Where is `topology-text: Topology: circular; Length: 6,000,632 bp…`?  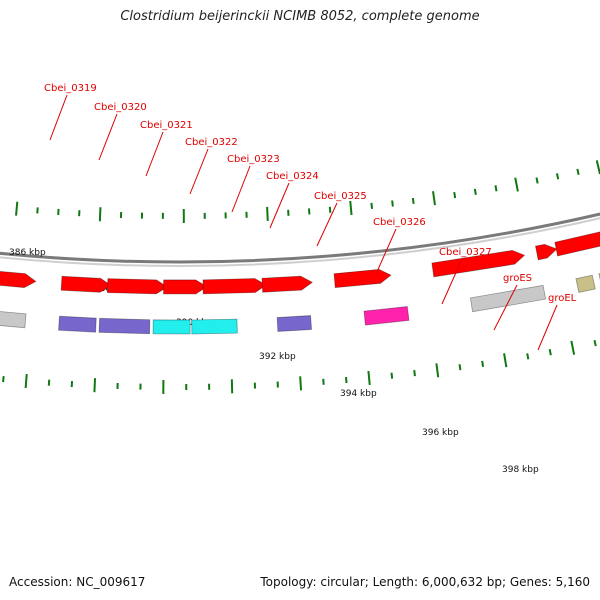 topology-text: Topology: circular; Length: 6,000,632 bp… is located at coordinates (425, 582).